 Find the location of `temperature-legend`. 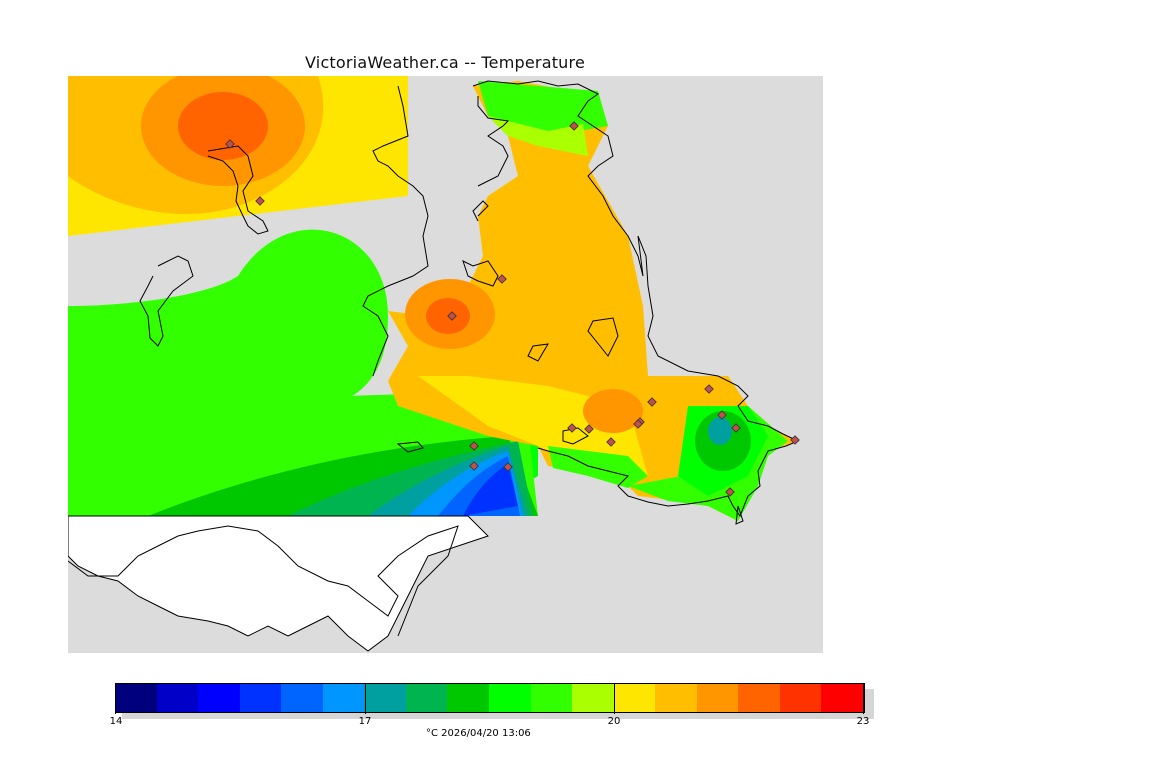

temperature-legend is located at coordinates (490, 698).